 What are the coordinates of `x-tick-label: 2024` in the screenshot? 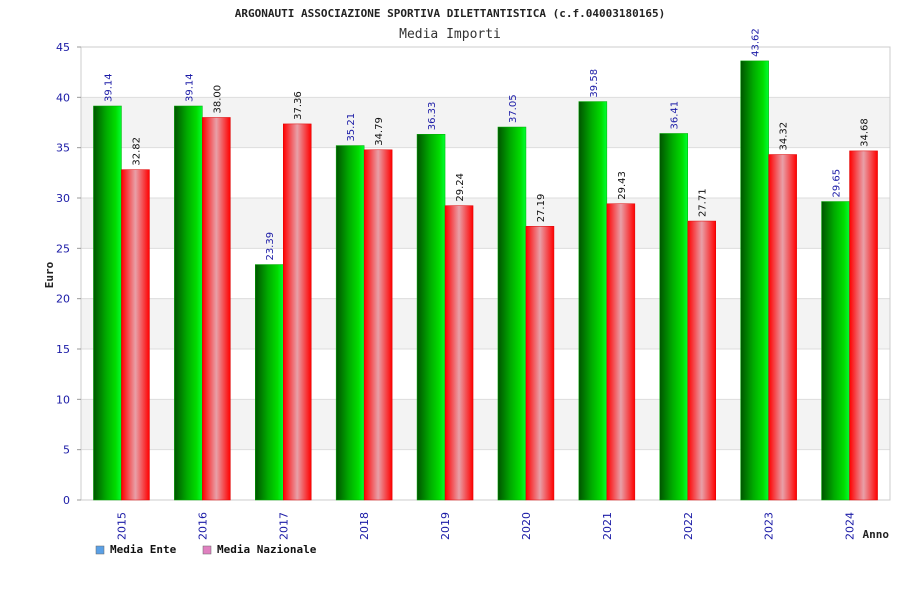 It's located at (850, 526).